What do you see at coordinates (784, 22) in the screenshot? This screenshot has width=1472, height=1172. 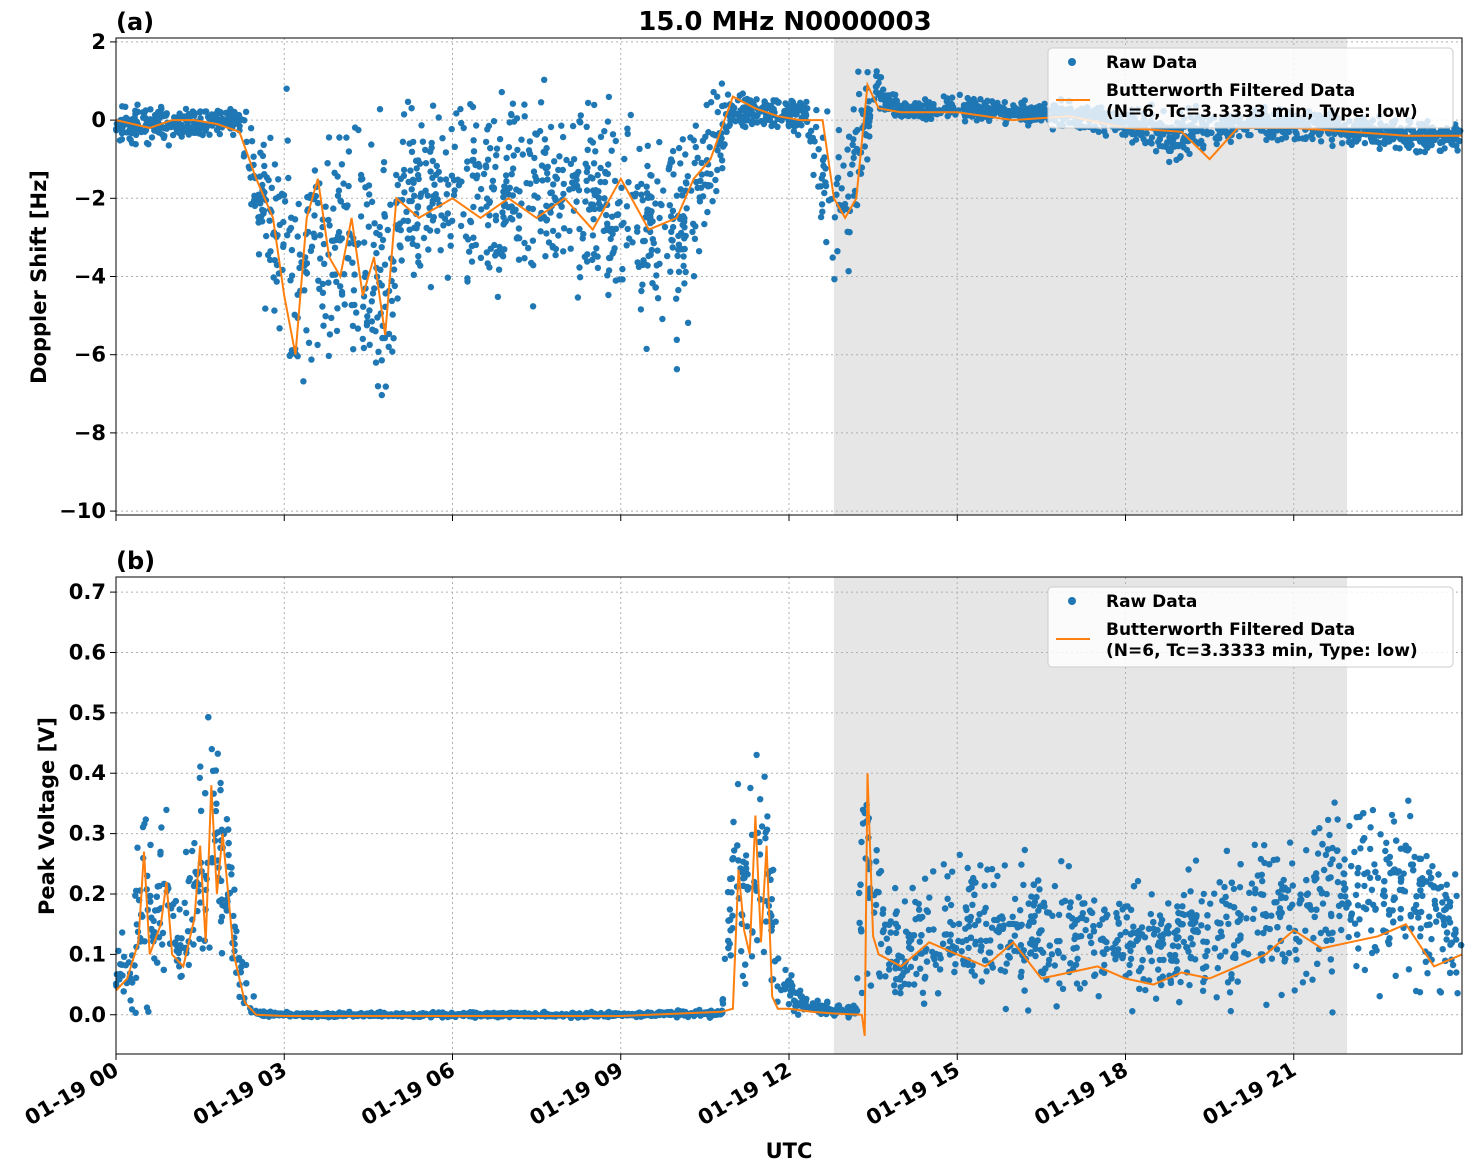 I see `figure-title: 15.0 MHz N0000003` at bounding box center [784, 22].